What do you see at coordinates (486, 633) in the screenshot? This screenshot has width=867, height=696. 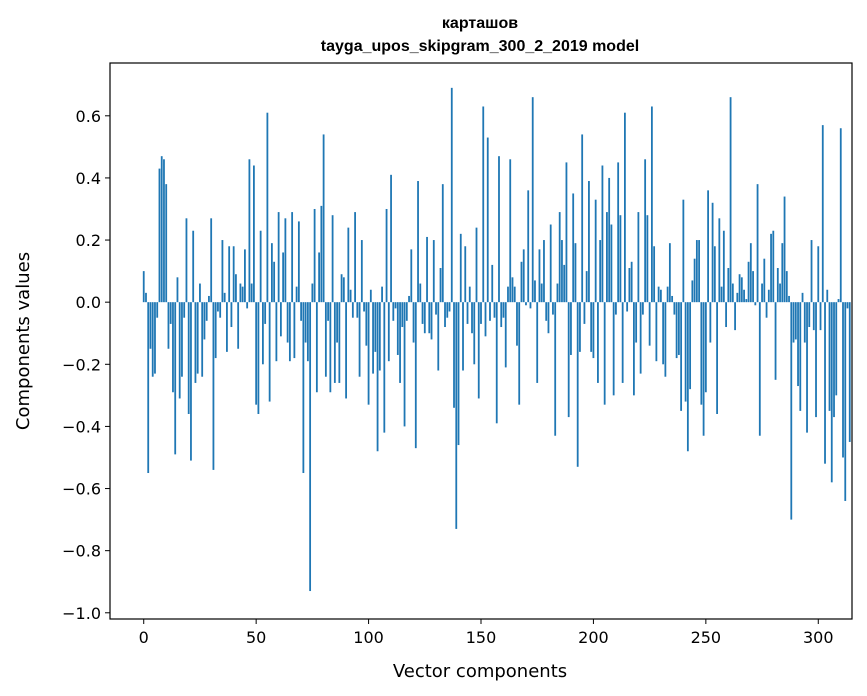 I see `x-axis-ticks: 0 50 100 150 200 250 300` at bounding box center [486, 633].